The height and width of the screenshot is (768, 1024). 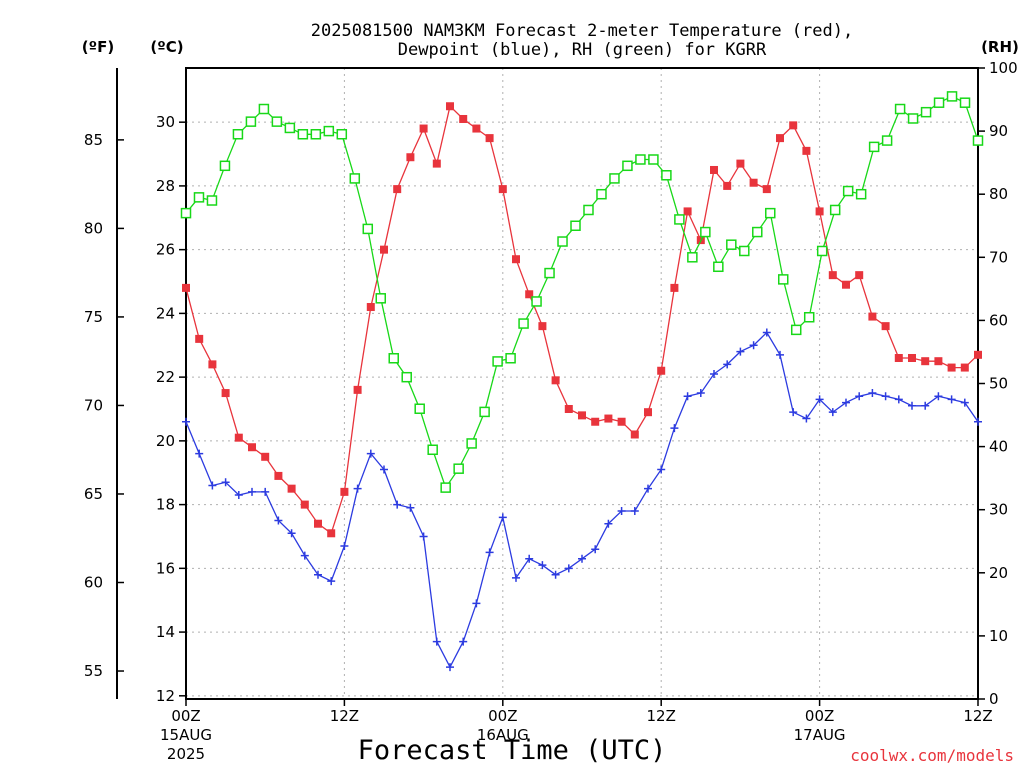 What do you see at coordinates (93, 317) in the screenshot?
I see `fahrenheit-tick-label: 75` at bounding box center [93, 317].